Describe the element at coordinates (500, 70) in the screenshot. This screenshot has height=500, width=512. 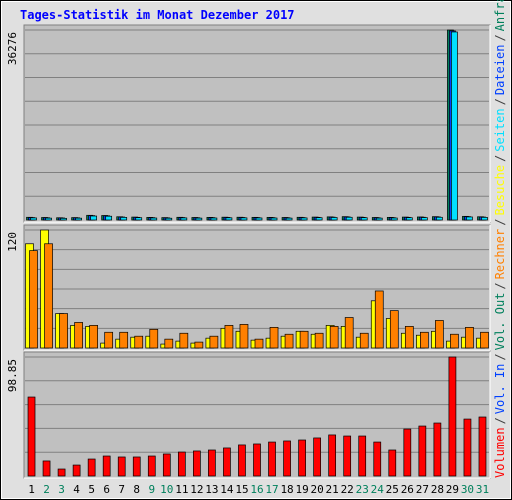
I see `legend-entry: Dateien` at that location.